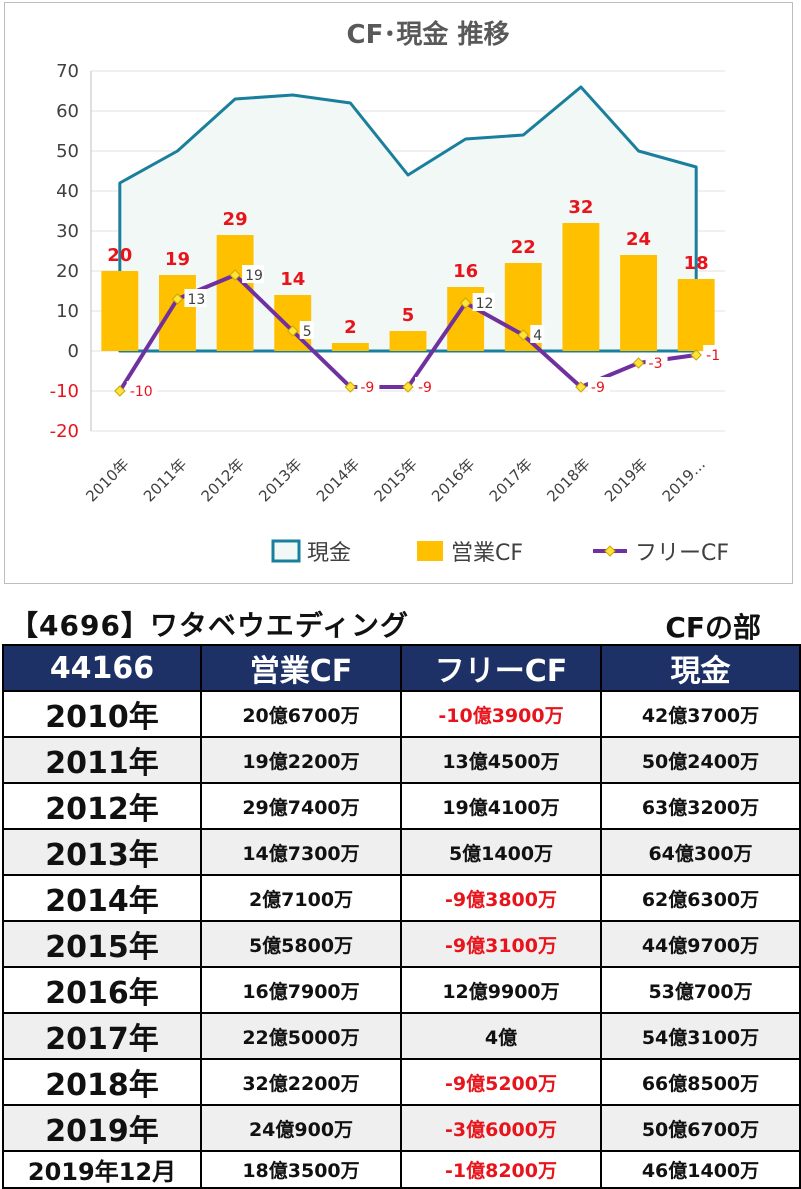 The width and height of the screenshot is (801, 1189). I want to click on free-cf-cell: 13億4500万, so click(501, 760).